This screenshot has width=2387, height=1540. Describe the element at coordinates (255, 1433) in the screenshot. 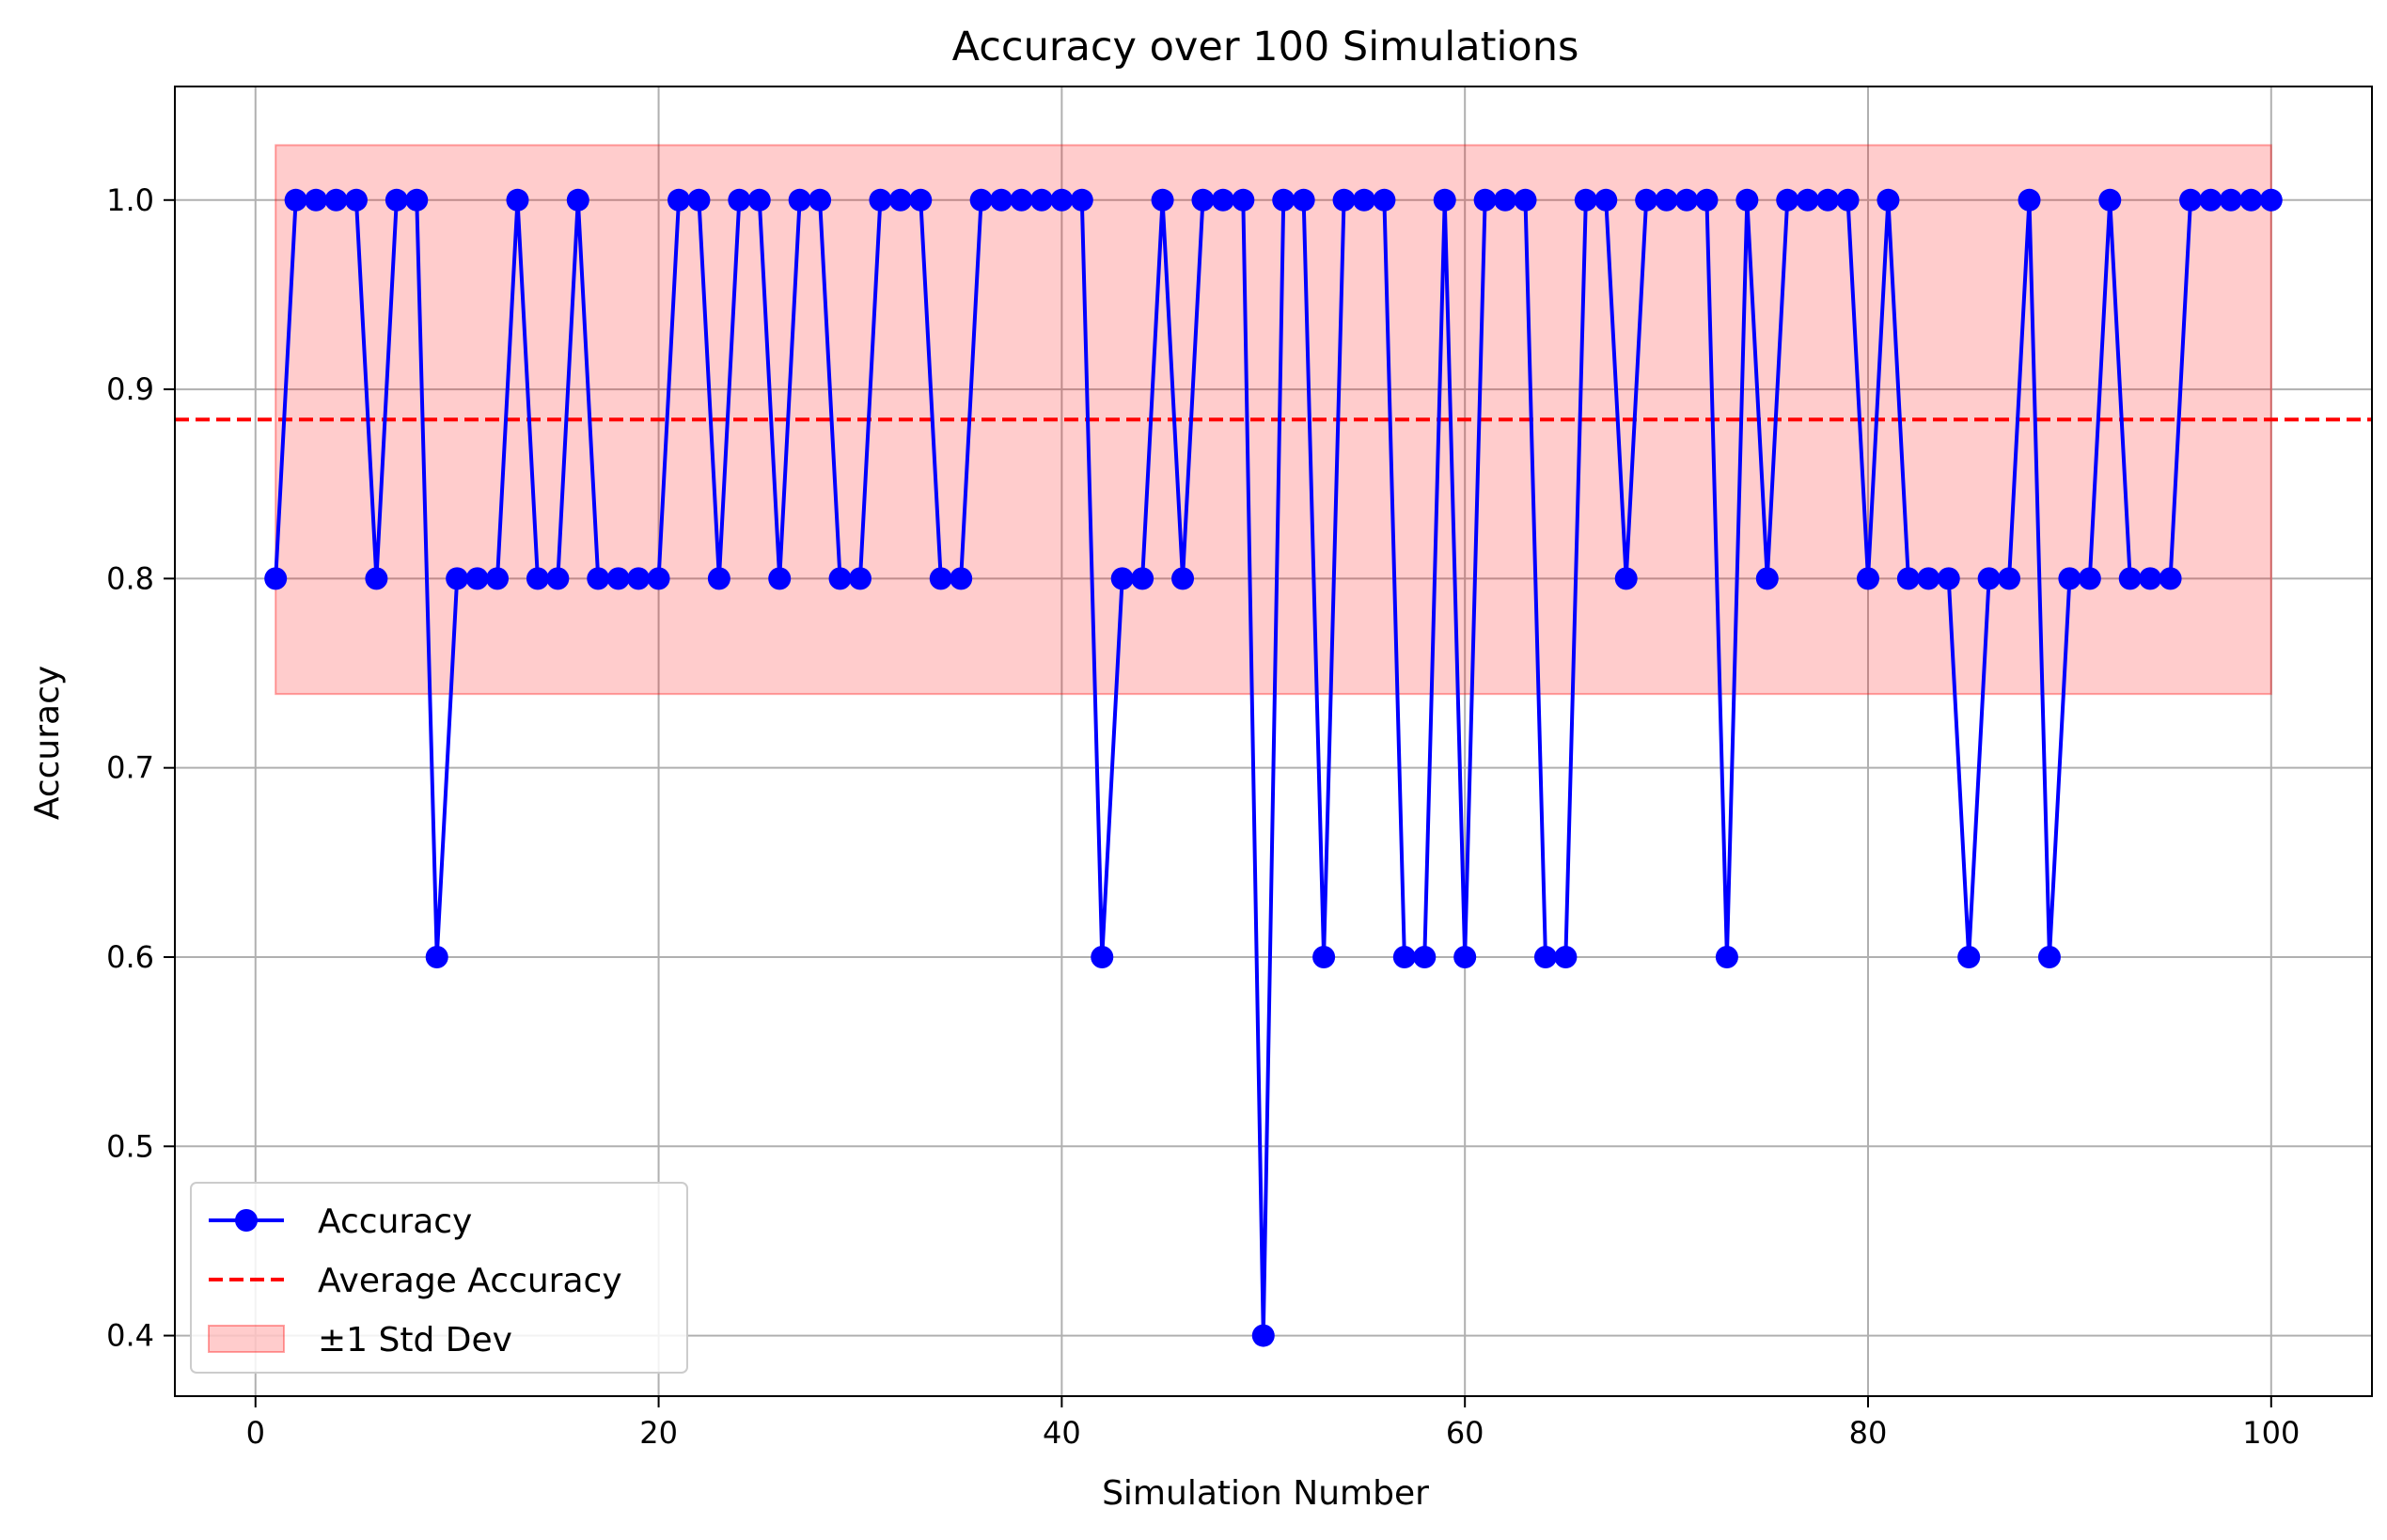

I see `x-tick-label: 0` at that location.